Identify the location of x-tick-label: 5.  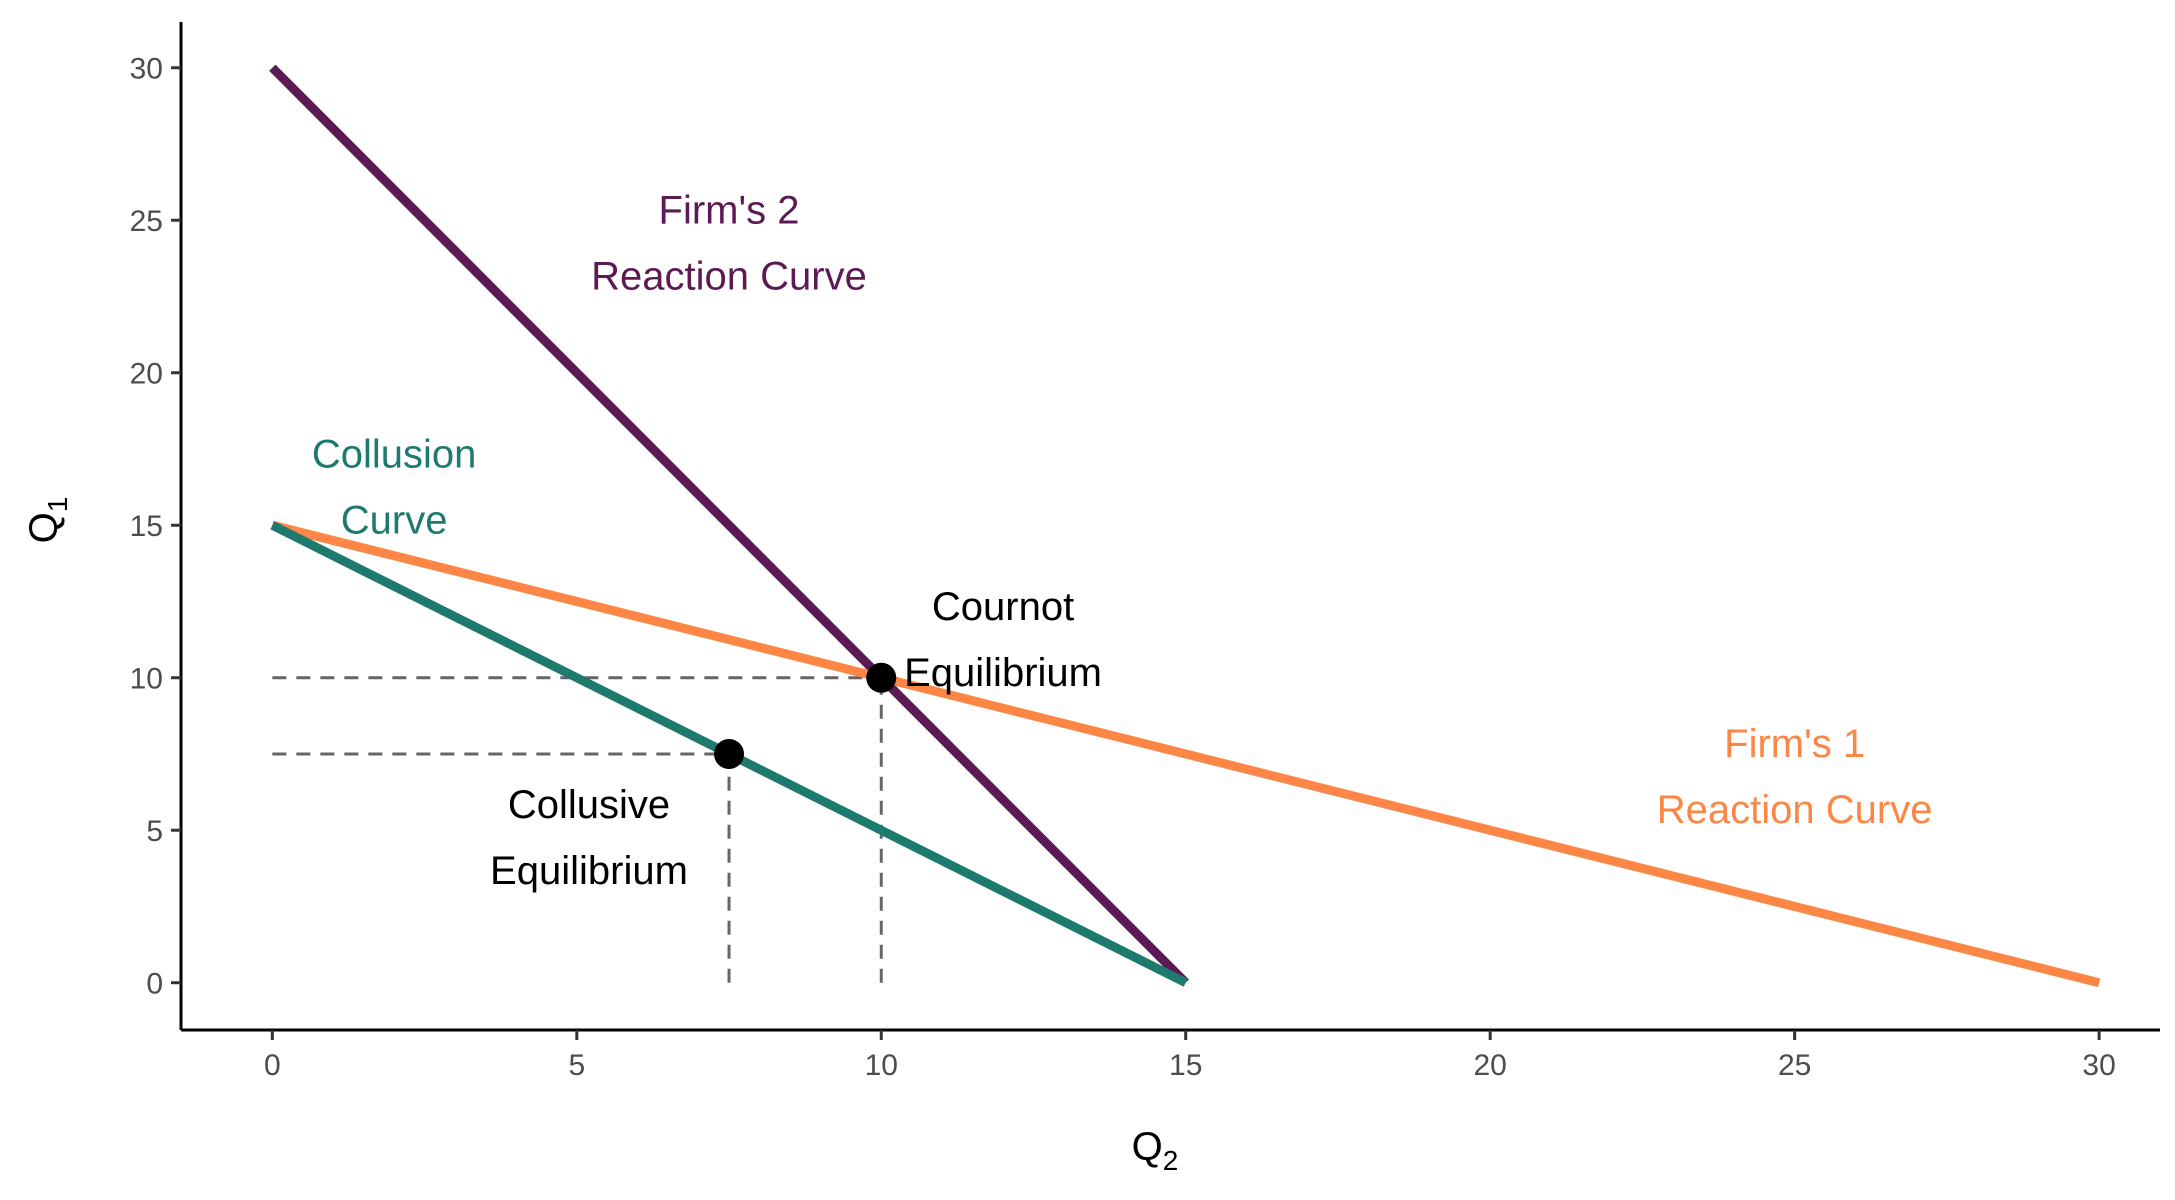
(576, 1065).